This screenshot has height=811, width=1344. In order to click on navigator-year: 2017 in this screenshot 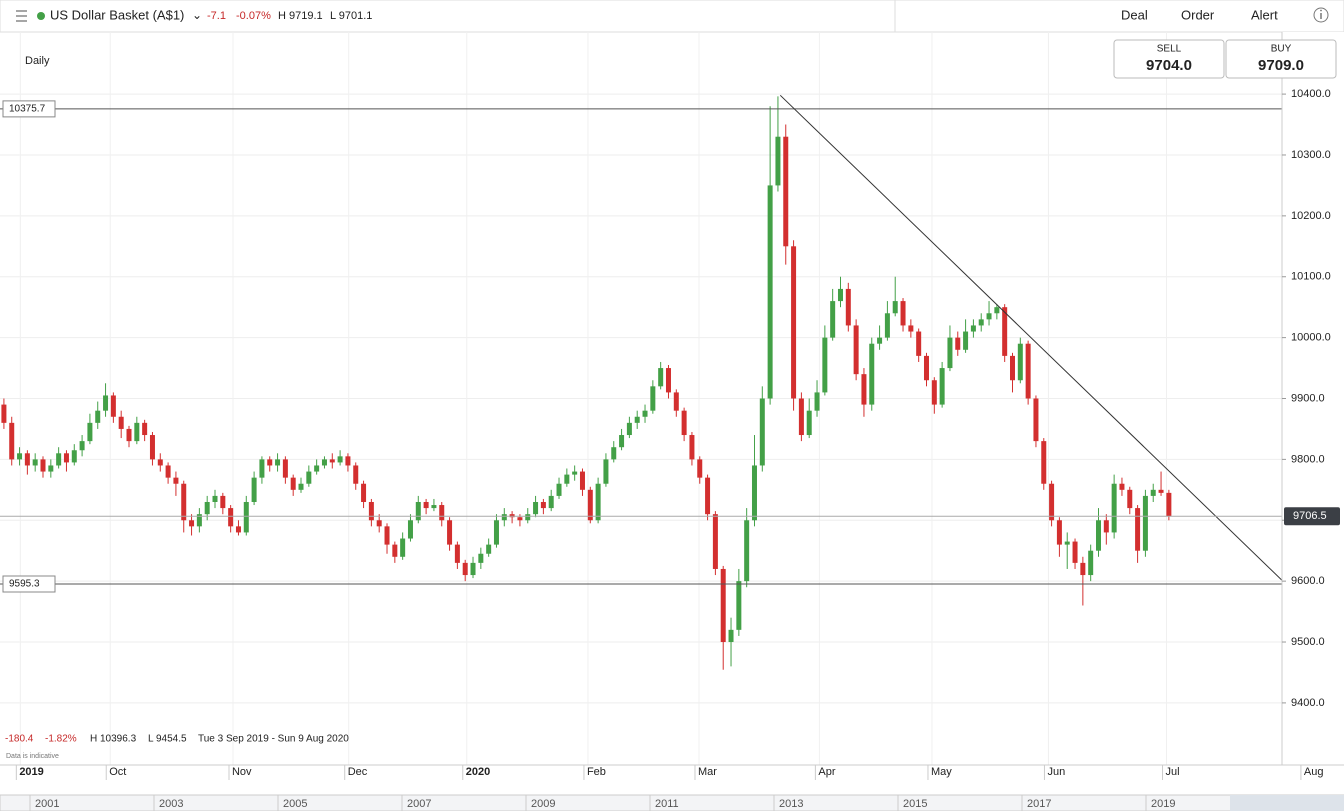, I will do `click(1039, 804)`.